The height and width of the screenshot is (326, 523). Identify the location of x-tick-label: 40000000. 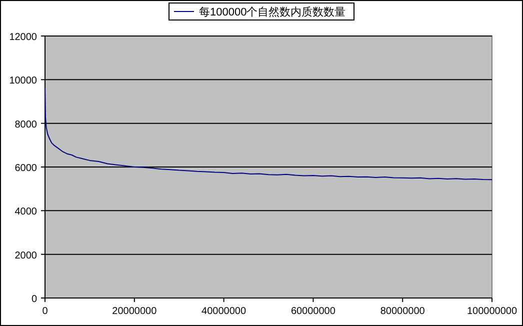
(224, 311).